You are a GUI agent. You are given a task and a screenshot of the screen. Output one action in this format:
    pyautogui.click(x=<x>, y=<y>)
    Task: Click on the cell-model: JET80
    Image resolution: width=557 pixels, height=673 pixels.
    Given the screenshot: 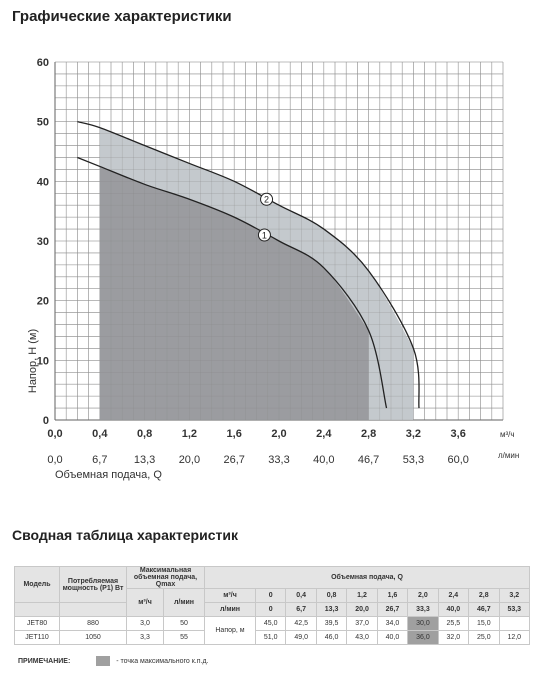 What is the action you would take?
    pyautogui.click(x=37, y=623)
    